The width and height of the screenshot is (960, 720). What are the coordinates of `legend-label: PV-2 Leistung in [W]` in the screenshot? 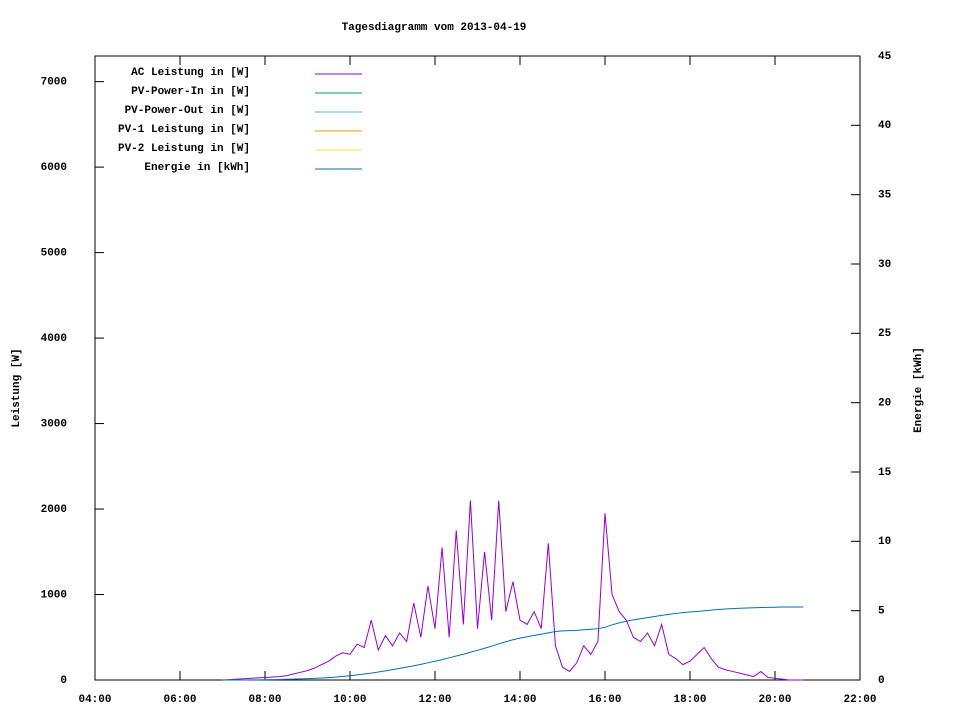 It's located at (184, 149).